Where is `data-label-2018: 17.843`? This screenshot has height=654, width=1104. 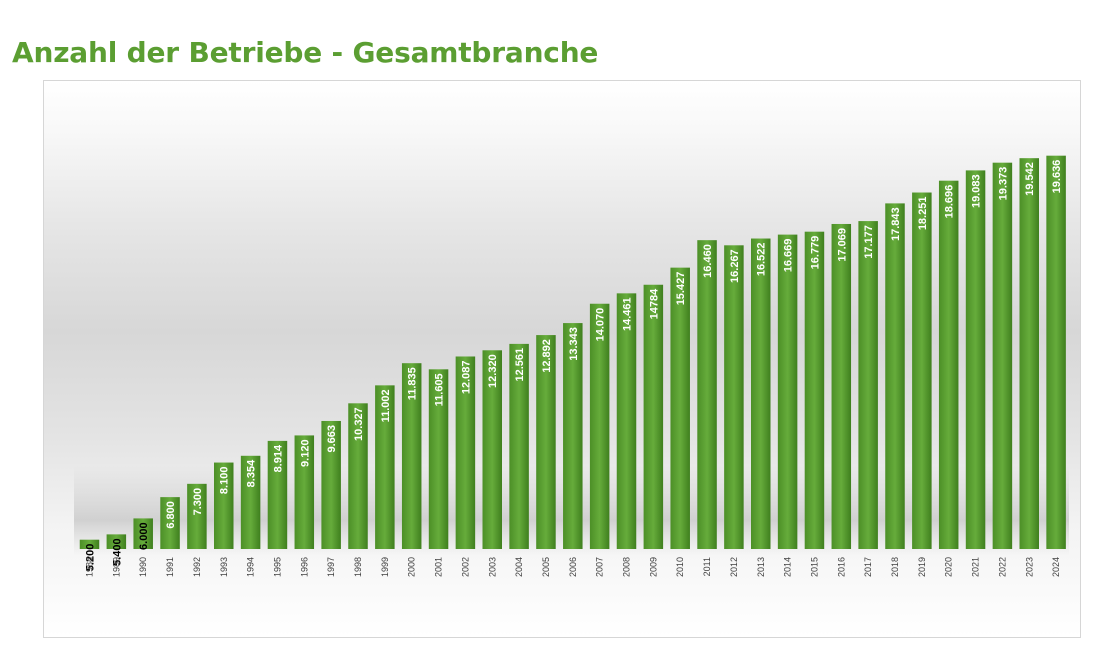 data-label-2018: 17.843 is located at coordinates (896, 224).